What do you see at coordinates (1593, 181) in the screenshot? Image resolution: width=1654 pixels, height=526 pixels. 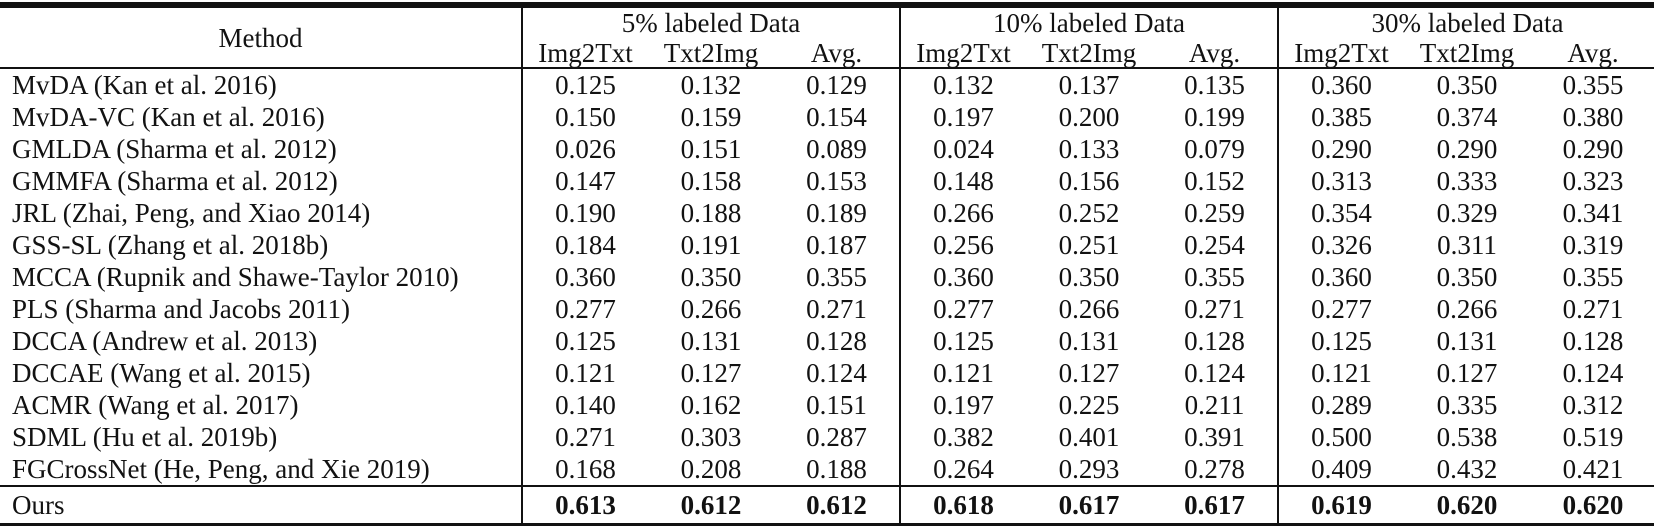 I see `value-cell: 0.323` at bounding box center [1593, 181].